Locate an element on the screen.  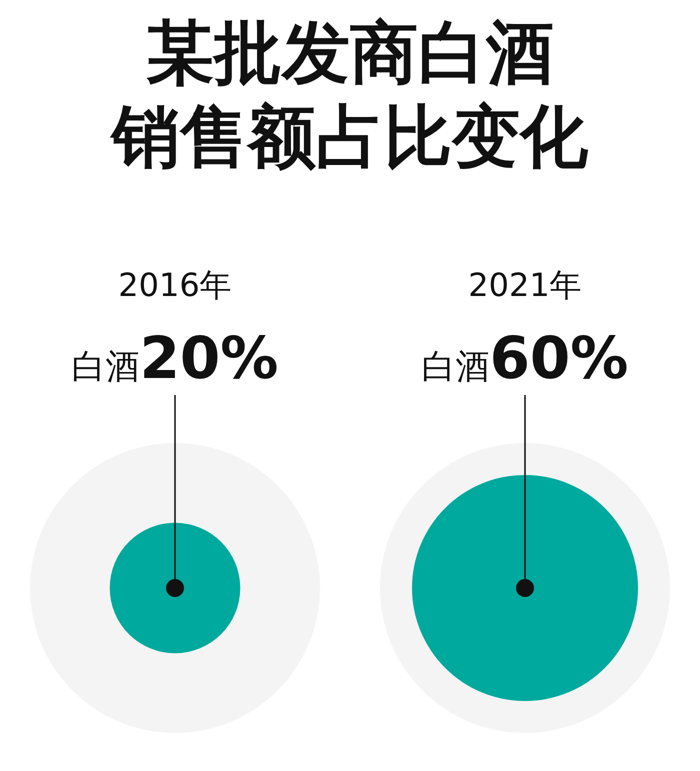
data-label: 白酒60% is located at coordinates (525, 358).